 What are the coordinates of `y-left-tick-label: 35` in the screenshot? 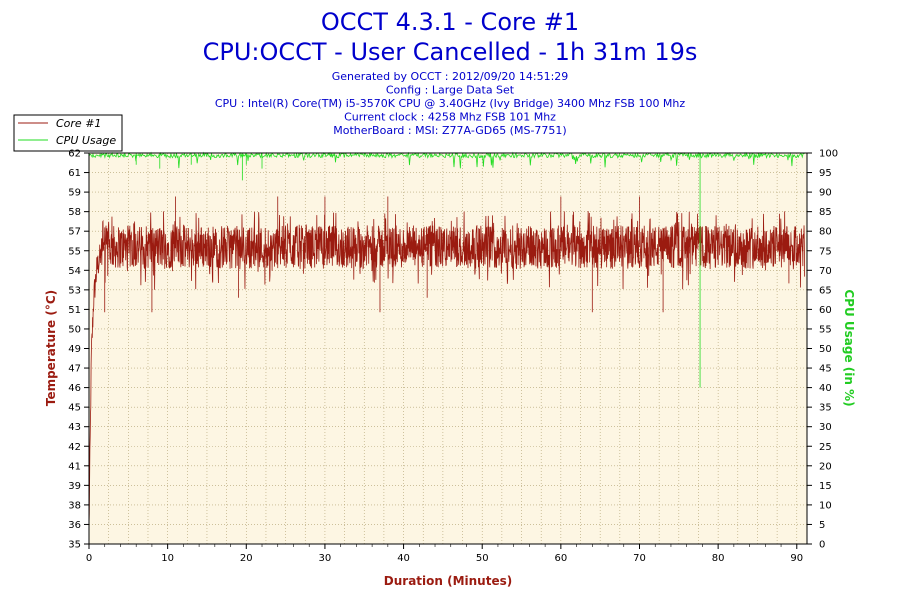 It's located at (74, 545).